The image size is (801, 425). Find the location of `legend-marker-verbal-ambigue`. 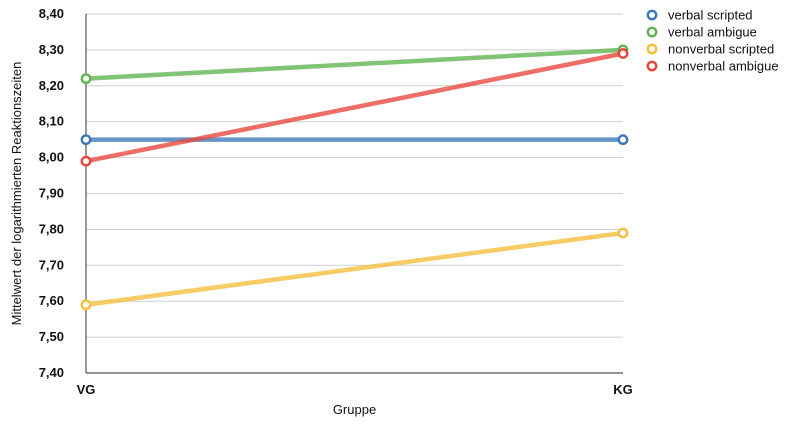

legend-marker-verbal-ambigue is located at coordinates (652, 32).